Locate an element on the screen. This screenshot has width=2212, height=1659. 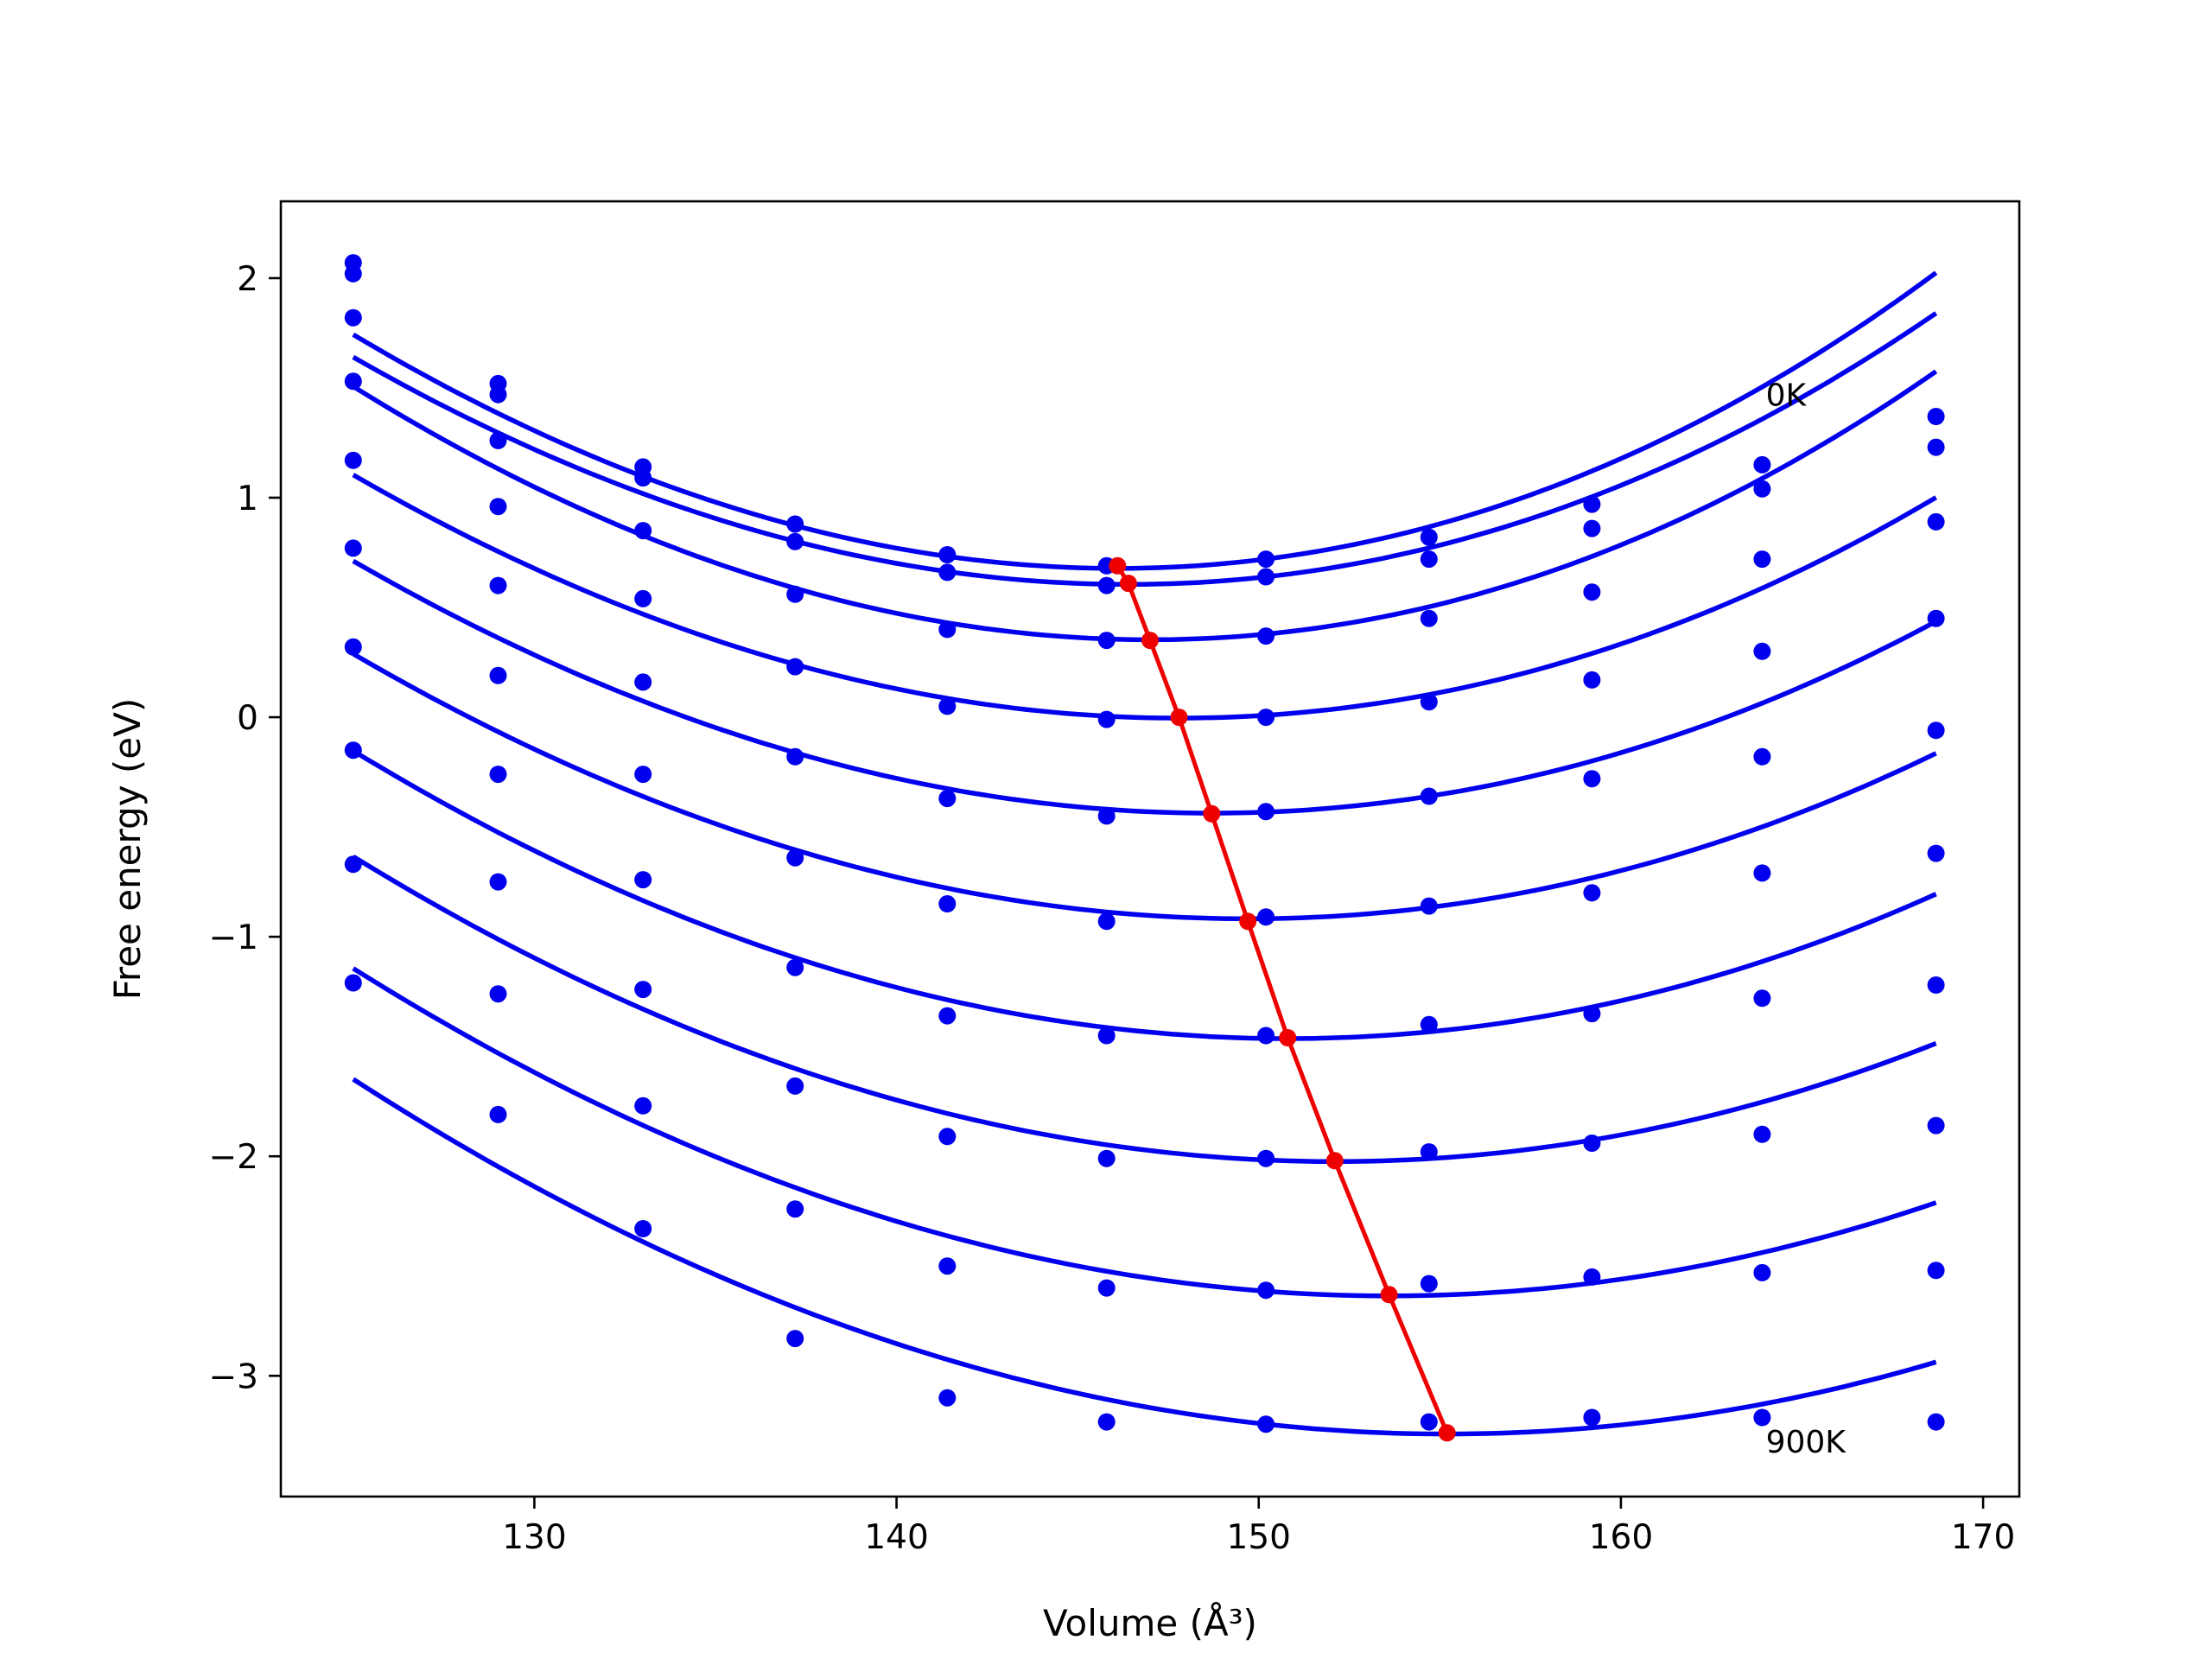
x-tick-label: 170 is located at coordinates (1983, 1537).